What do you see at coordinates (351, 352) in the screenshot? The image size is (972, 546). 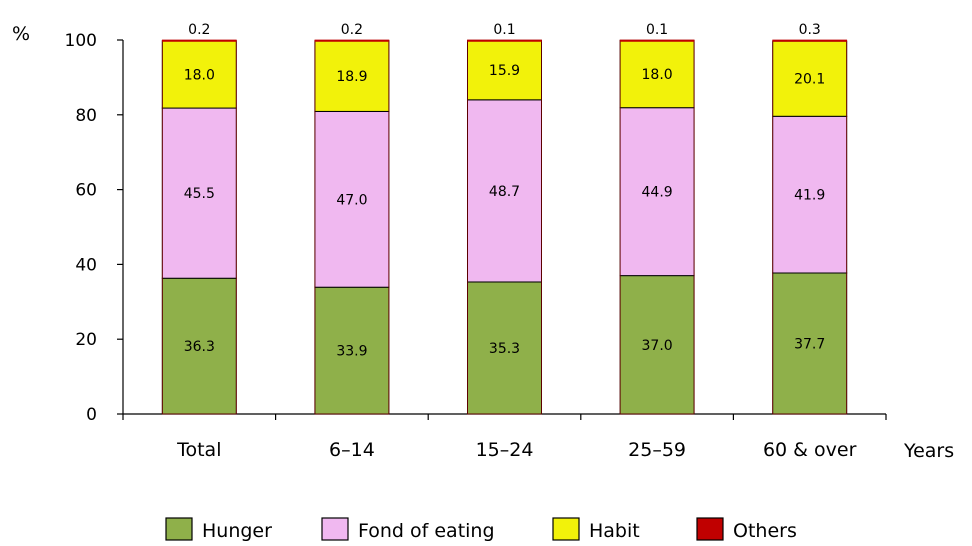 I see `data-label: 33.9` at bounding box center [351, 352].